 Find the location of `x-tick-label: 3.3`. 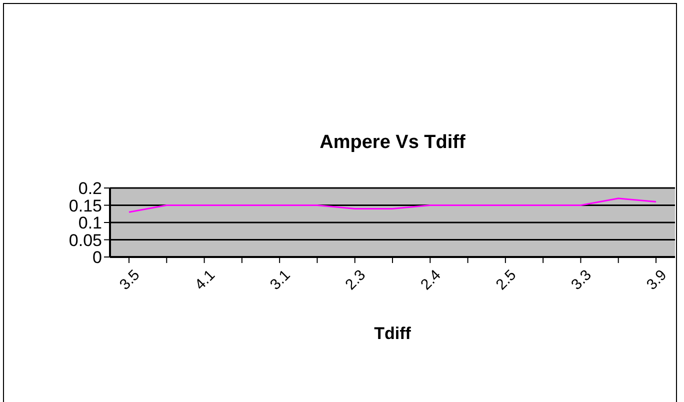

x-tick-label: 3.3 is located at coordinates (581, 280).